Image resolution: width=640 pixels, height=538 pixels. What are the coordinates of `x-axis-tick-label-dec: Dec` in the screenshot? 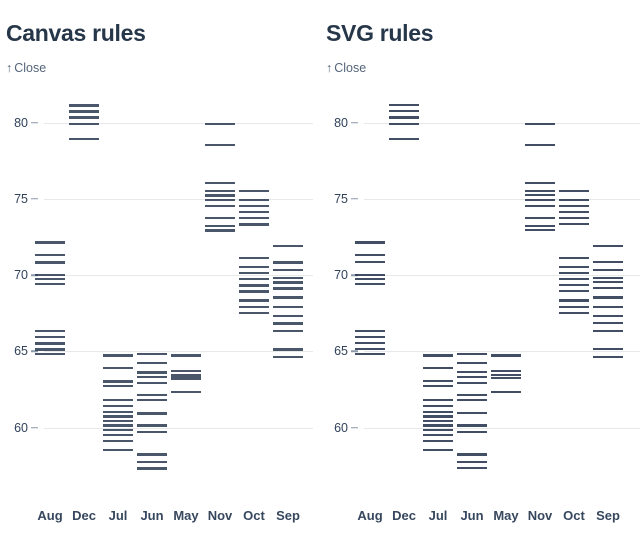 It's located at (404, 515).